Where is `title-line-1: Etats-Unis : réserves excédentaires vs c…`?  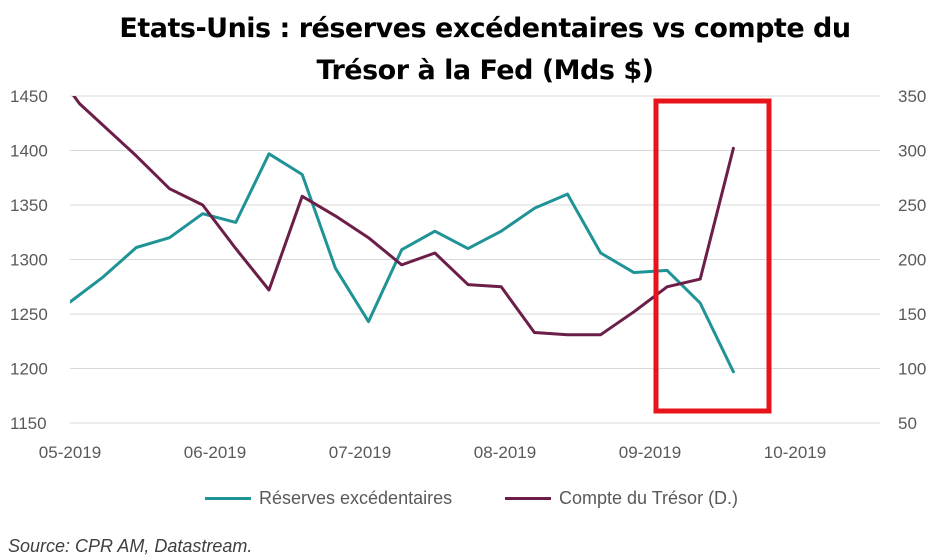 title-line-1: Etats-Unis : réserves excédentaires vs c… is located at coordinates (485, 28).